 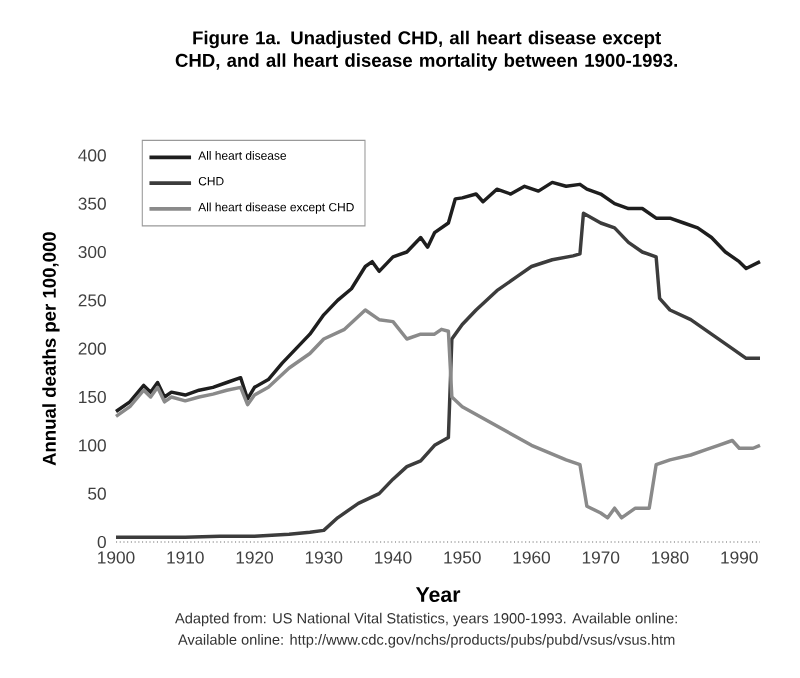 What do you see at coordinates (601, 557) in the screenshot?
I see `x-tick-label: 1970` at bounding box center [601, 557].